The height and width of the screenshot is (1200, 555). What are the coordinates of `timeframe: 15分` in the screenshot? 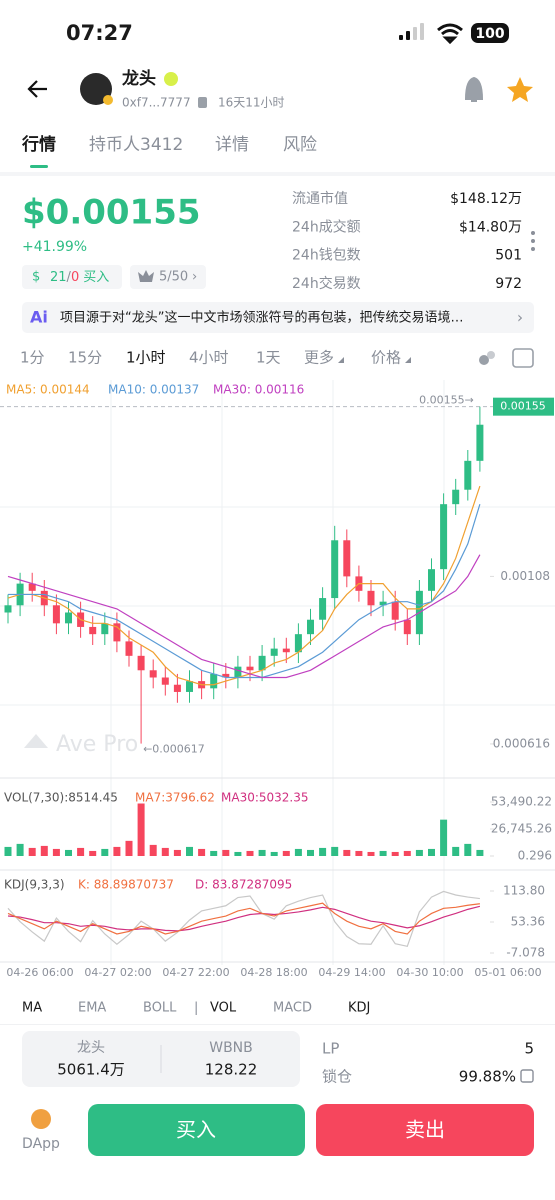 It's located at (85, 358).